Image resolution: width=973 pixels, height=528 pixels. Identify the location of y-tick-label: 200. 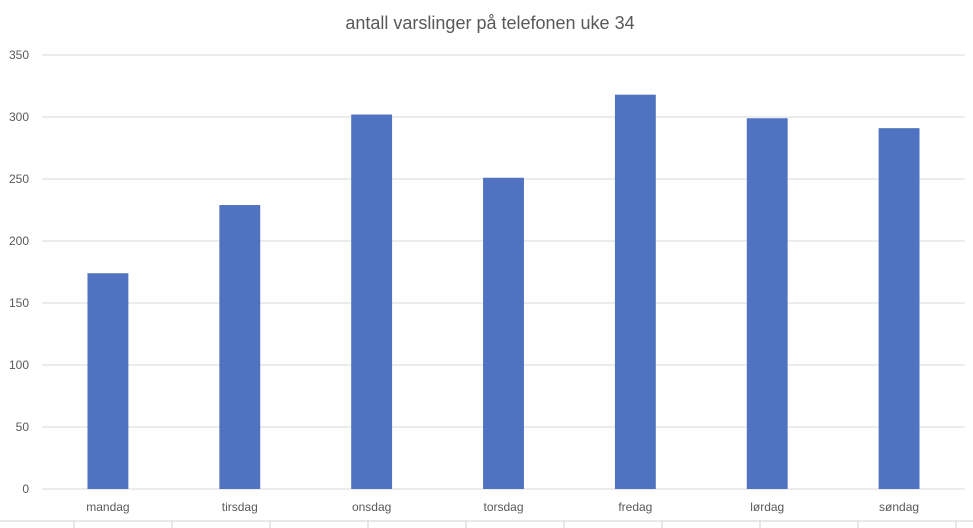
(19, 241).